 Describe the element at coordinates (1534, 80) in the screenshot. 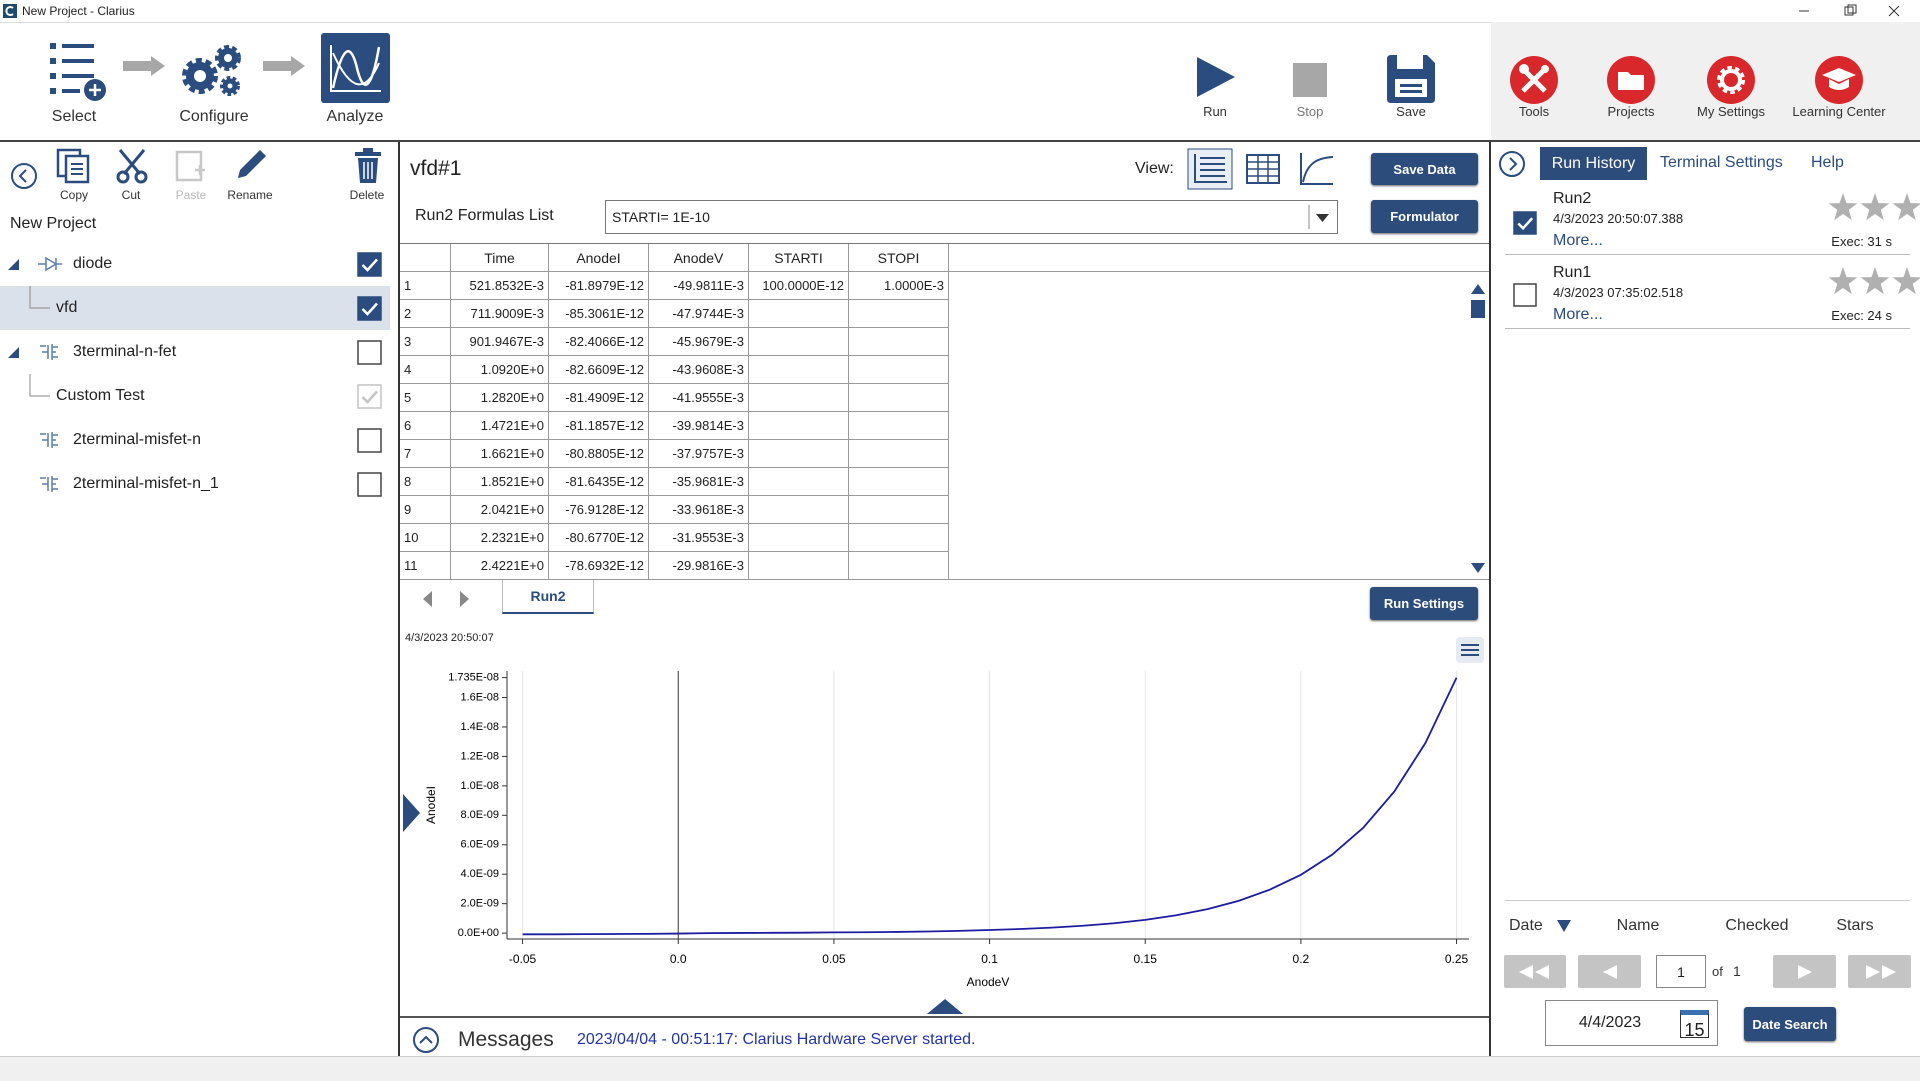

I see `tools-icon` at that location.